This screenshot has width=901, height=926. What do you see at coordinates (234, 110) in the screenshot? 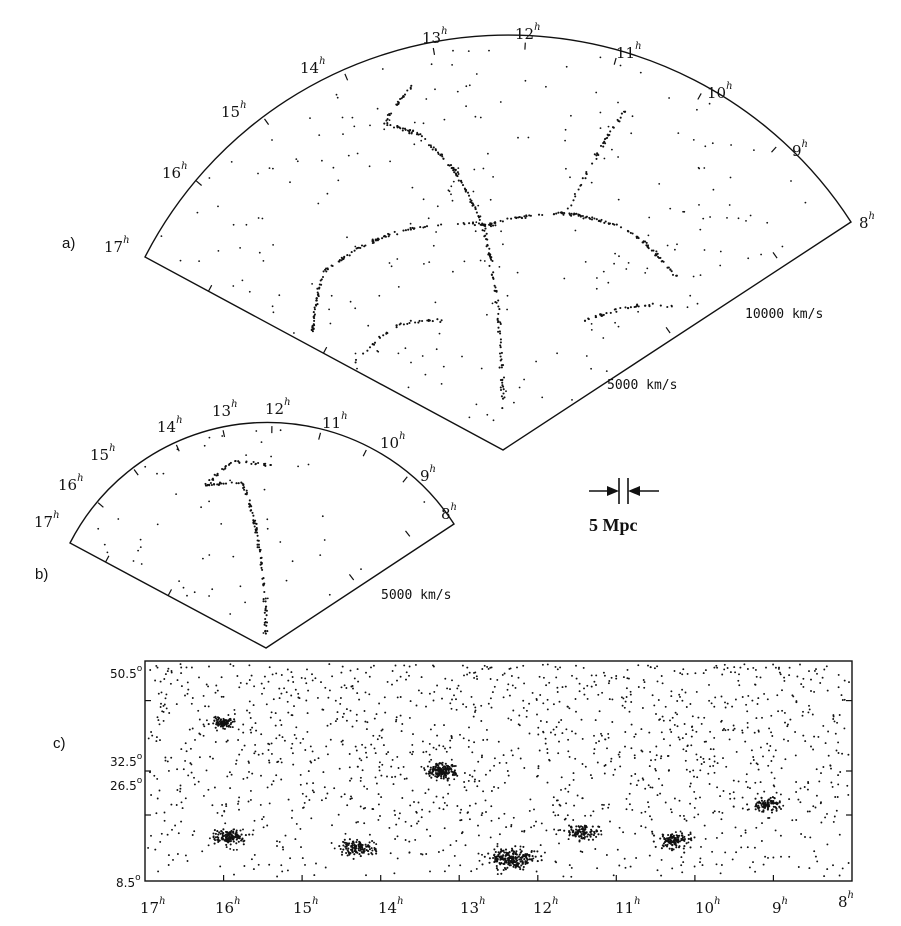
I see `panel-a-hour-15: 15h` at bounding box center [234, 110].